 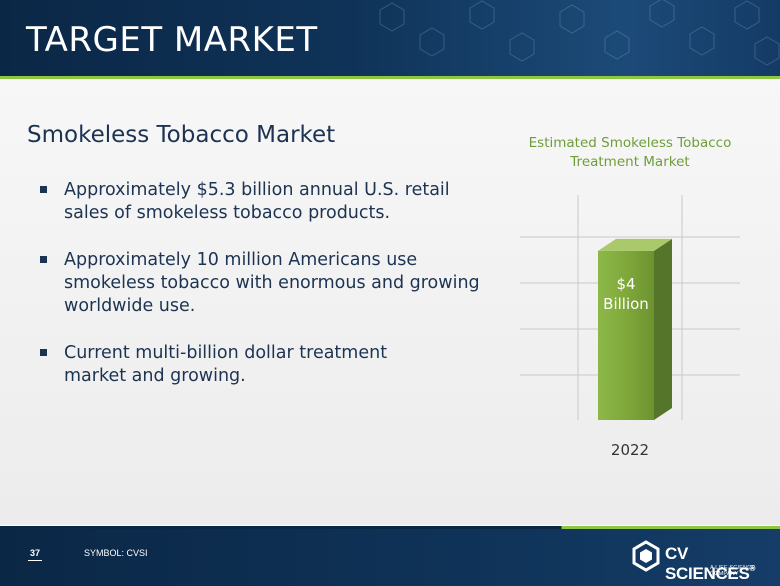 What do you see at coordinates (635, 244) in the screenshot?
I see `bar-top-face` at bounding box center [635, 244].